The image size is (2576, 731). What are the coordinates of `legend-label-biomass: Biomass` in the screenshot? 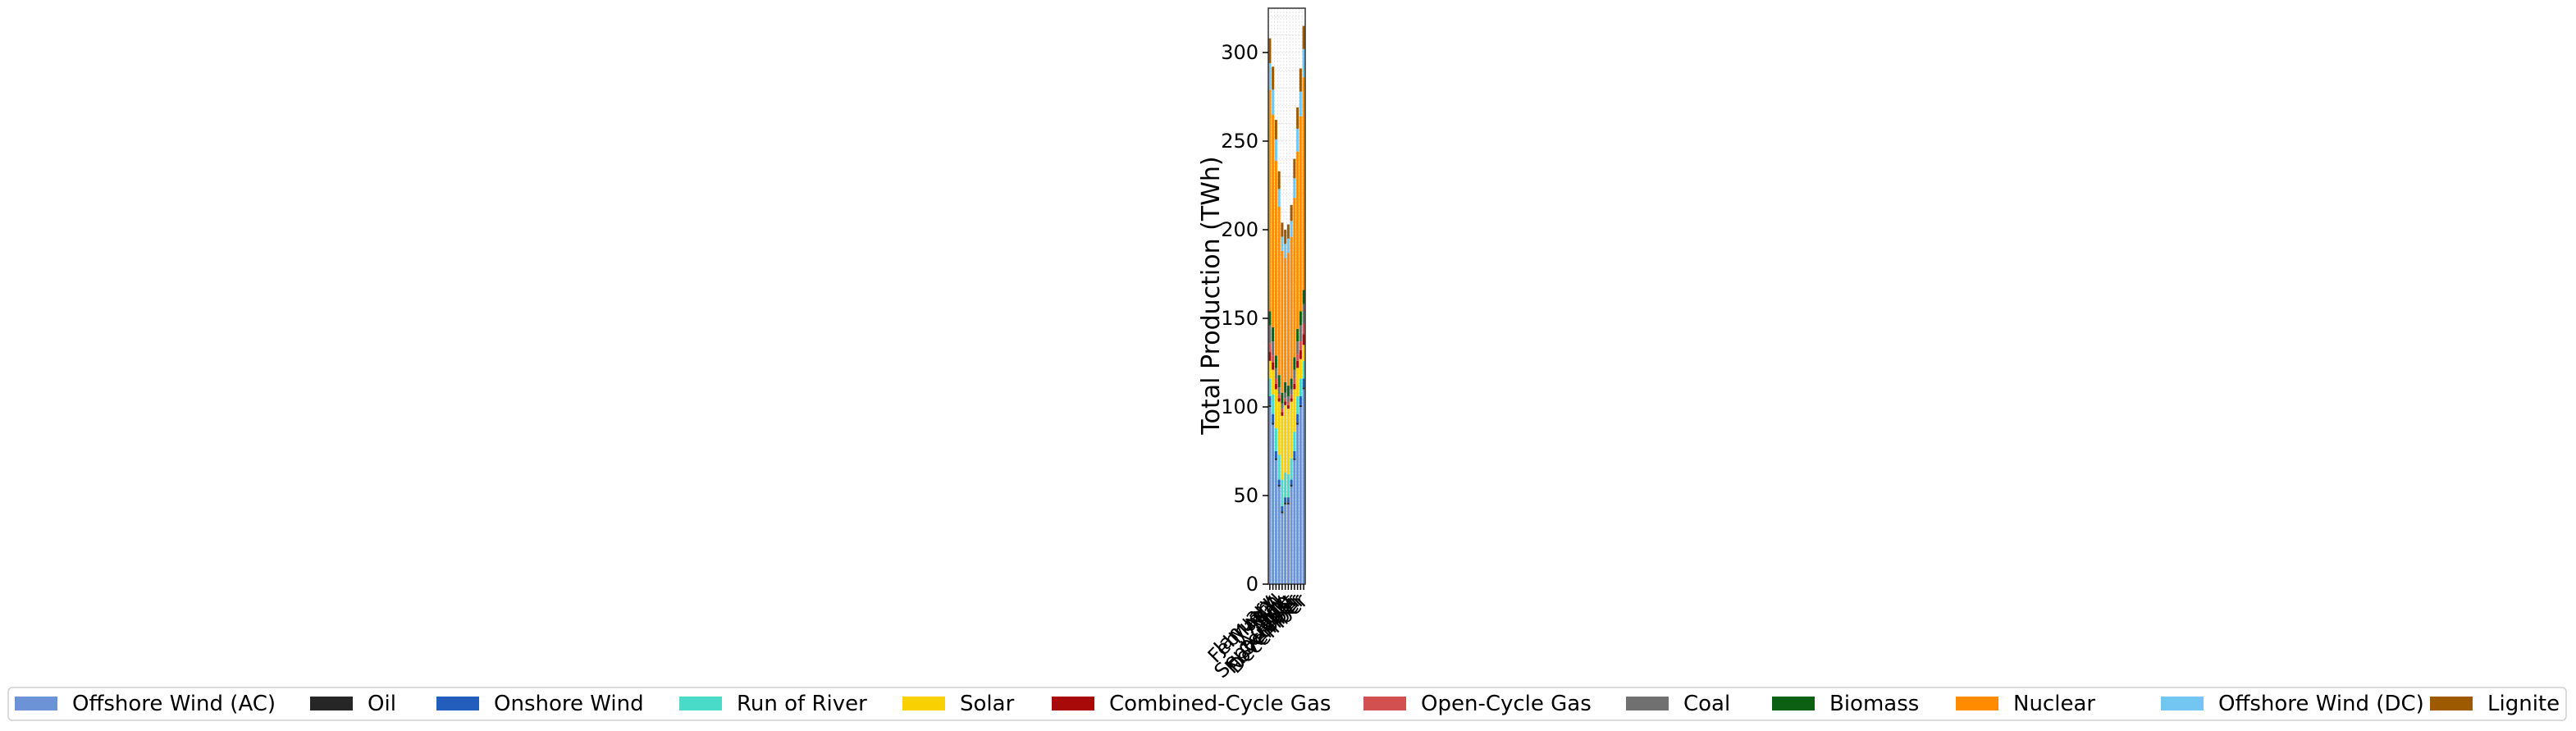 It's located at (1874, 704).